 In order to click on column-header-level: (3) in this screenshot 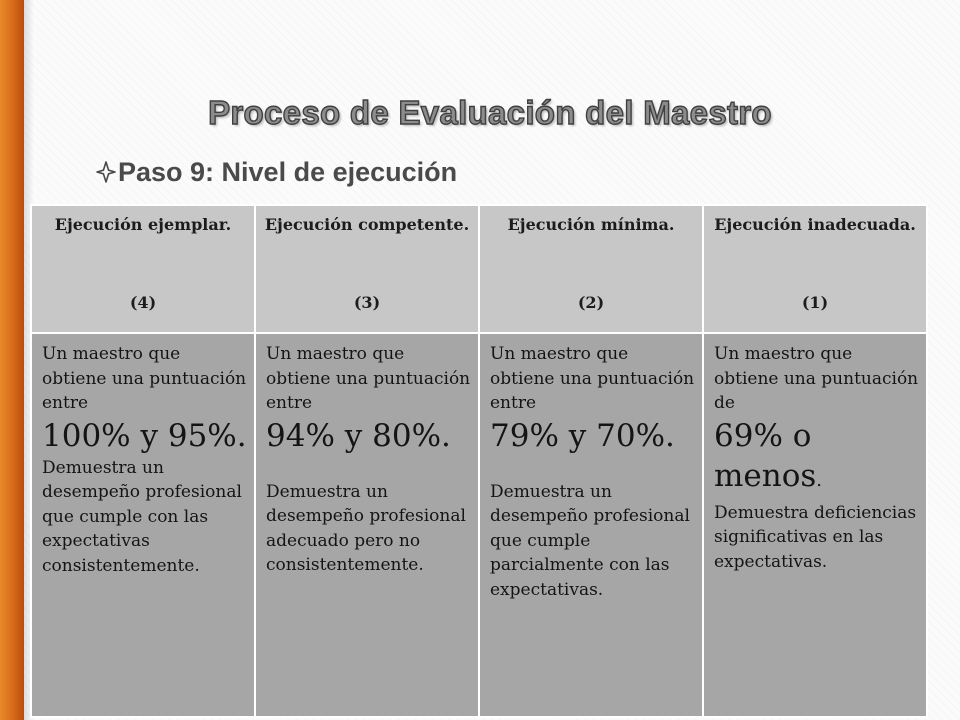, I will do `click(367, 302)`.